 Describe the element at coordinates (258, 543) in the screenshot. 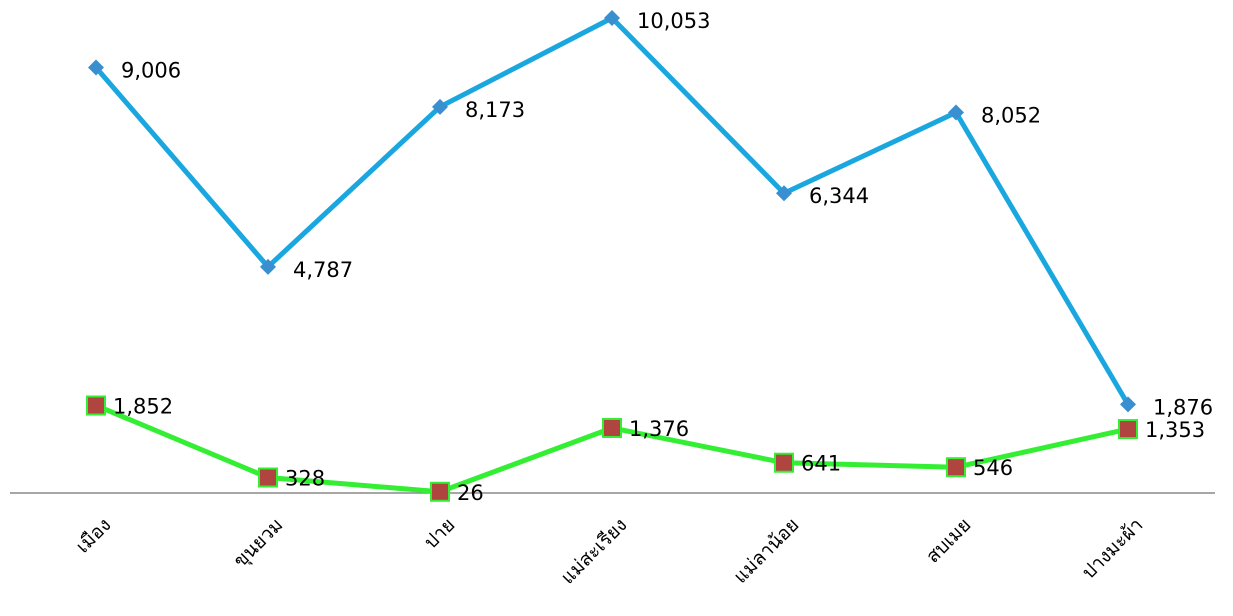

I see `x-tick-label: ขุนยวม` at that location.